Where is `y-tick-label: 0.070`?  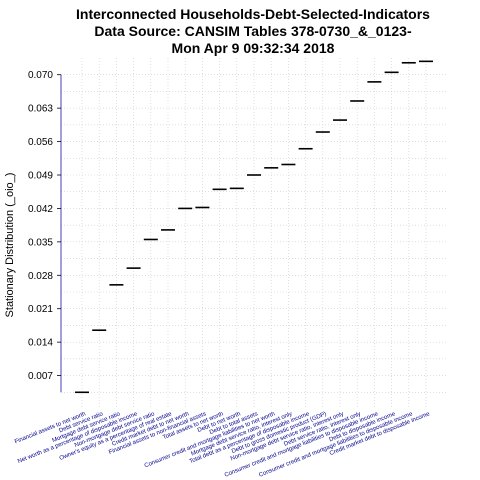 y-tick-label: 0.070 is located at coordinates (40, 75).